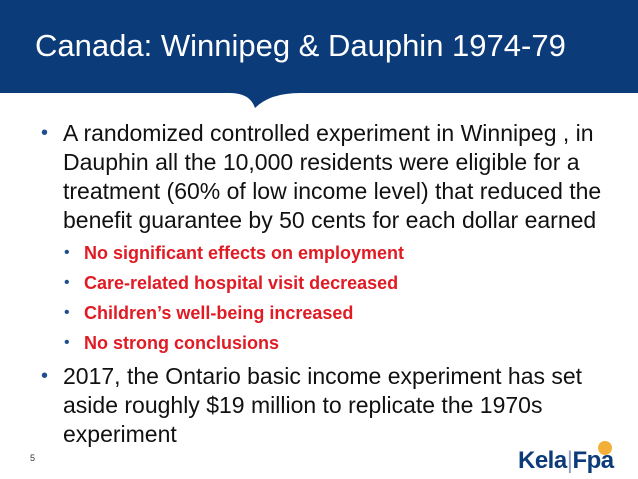  What do you see at coordinates (322, 343) in the screenshot?
I see `sub-bullet-item: • No strong conclusions` at bounding box center [322, 343].